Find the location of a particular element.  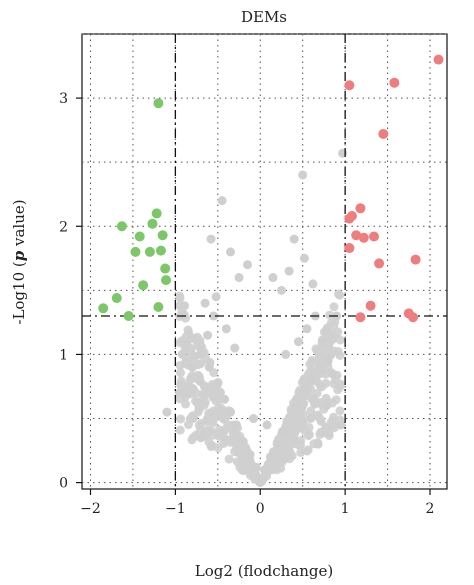

y-axis-label: -Log10 (p value) is located at coordinates (19, 261).